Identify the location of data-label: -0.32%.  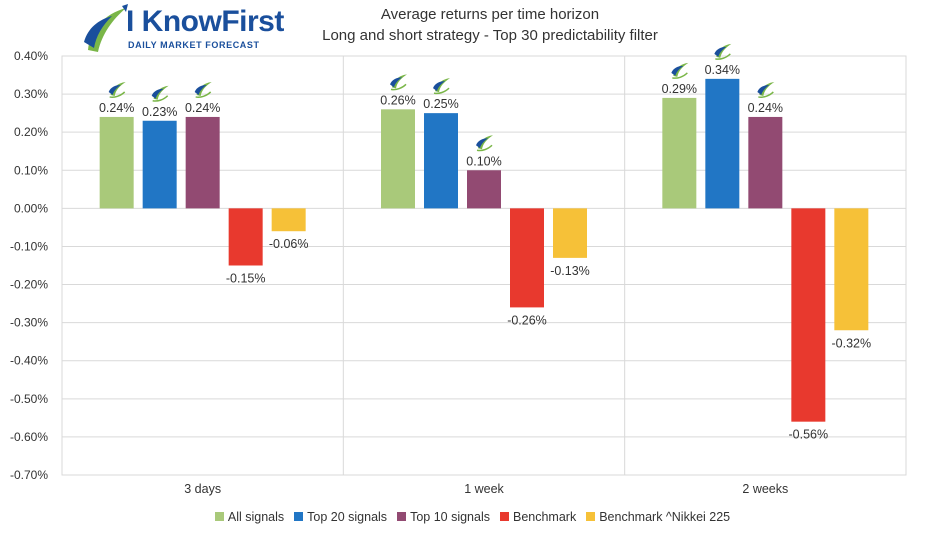
(852, 343).